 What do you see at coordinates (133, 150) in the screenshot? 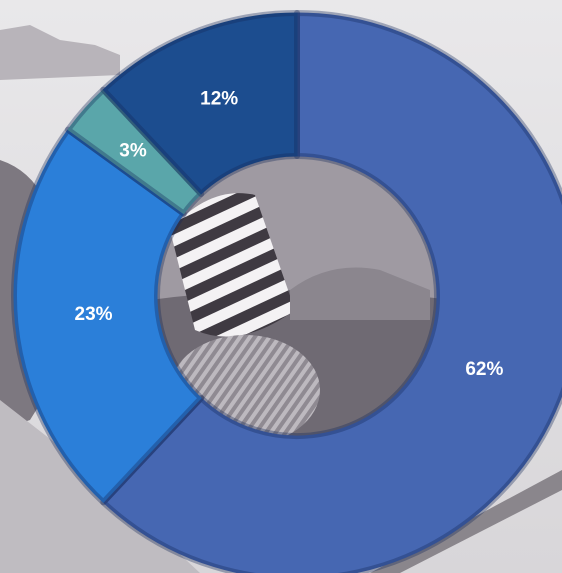
I see `slice-label-3: 3%` at bounding box center [133, 150].